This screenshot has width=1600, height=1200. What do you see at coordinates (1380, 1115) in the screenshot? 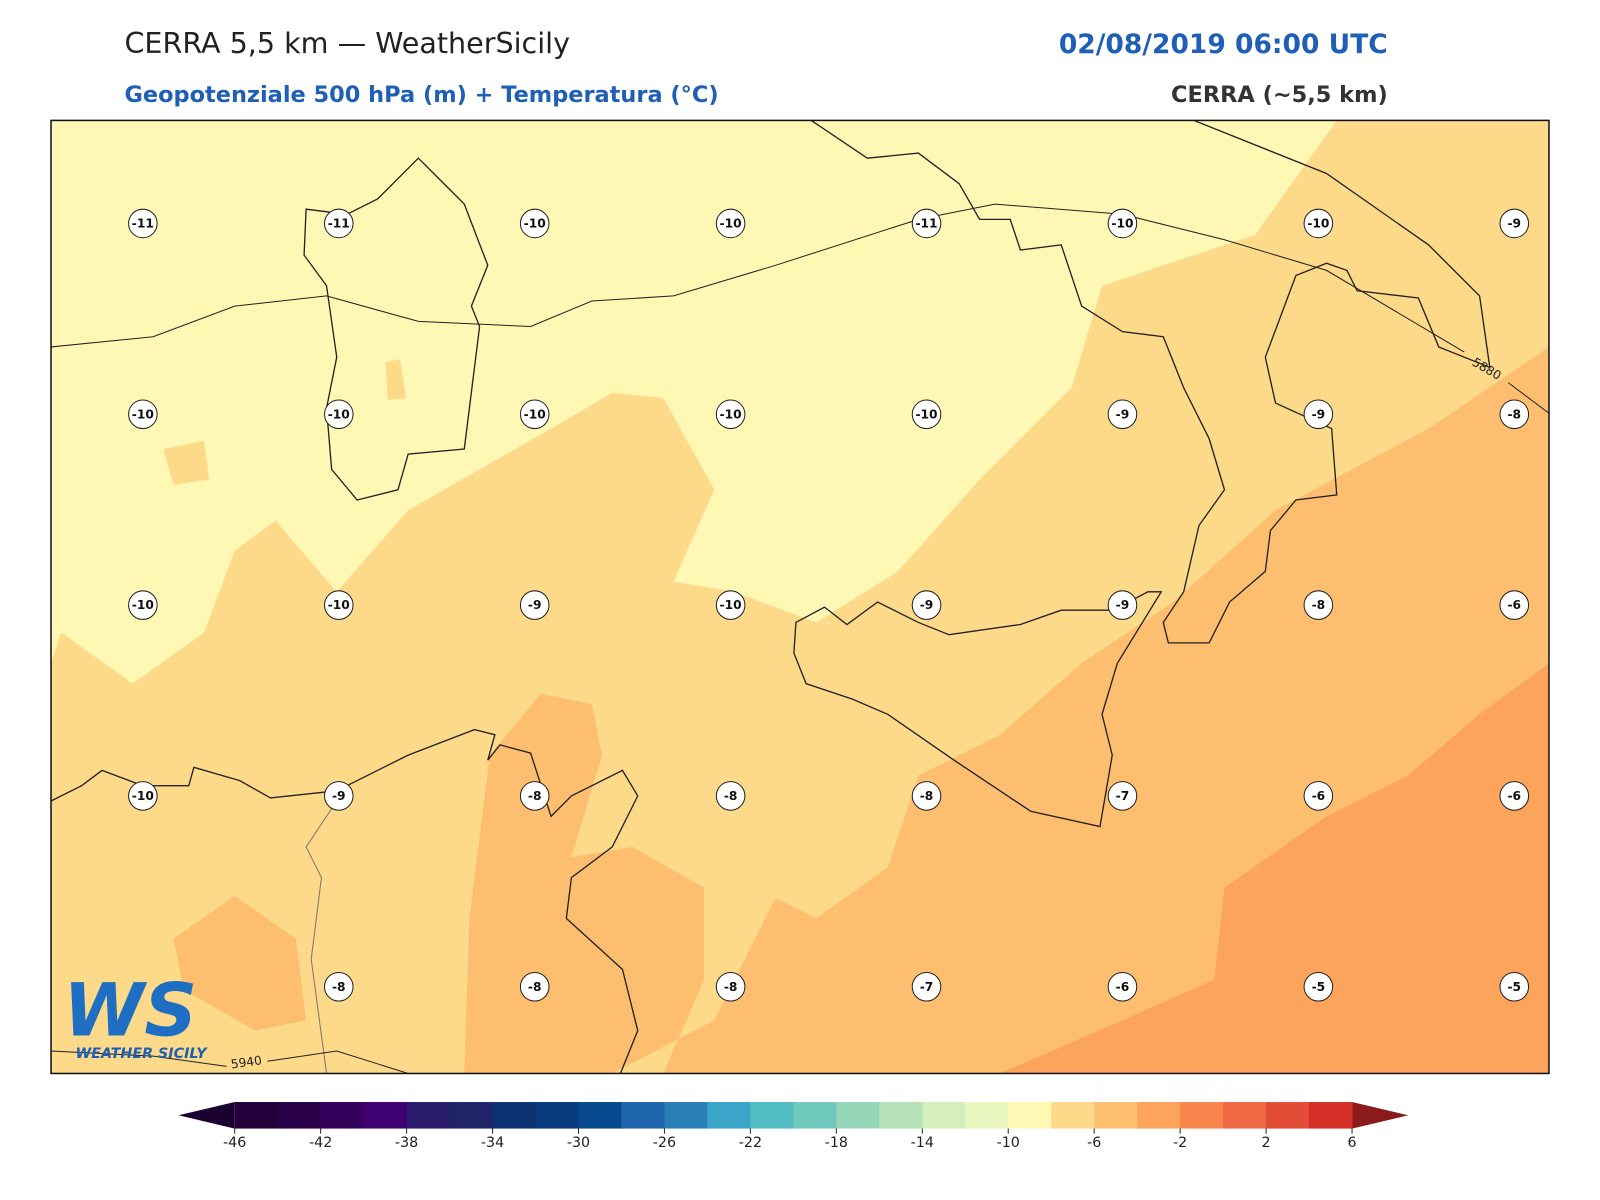
I see `colorbar-extend-high` at bounding box center [1380, 1115].